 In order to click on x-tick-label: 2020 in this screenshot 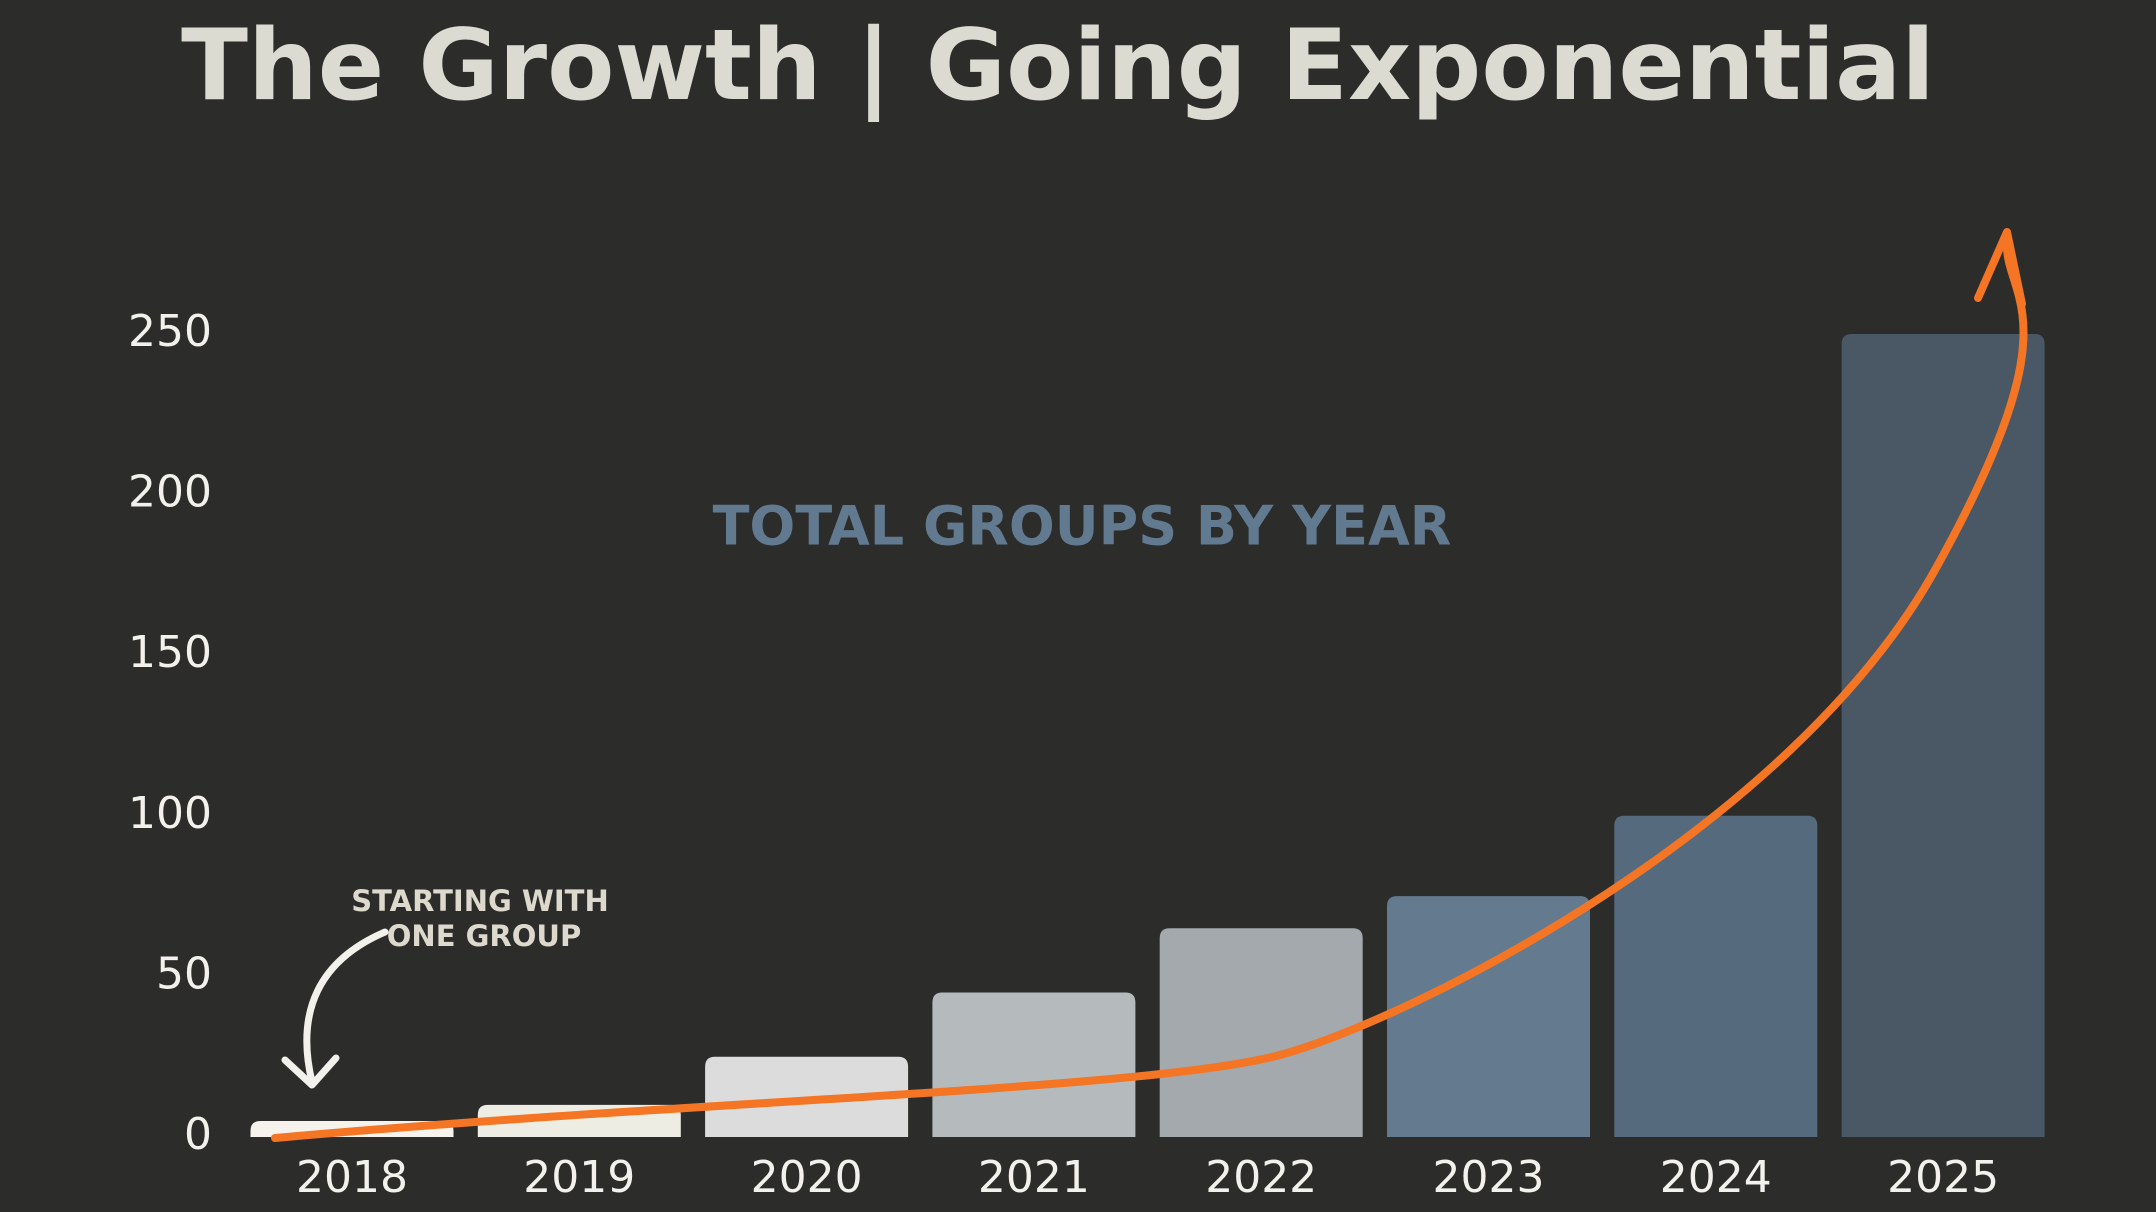, I will do `click(807, 1177)`.